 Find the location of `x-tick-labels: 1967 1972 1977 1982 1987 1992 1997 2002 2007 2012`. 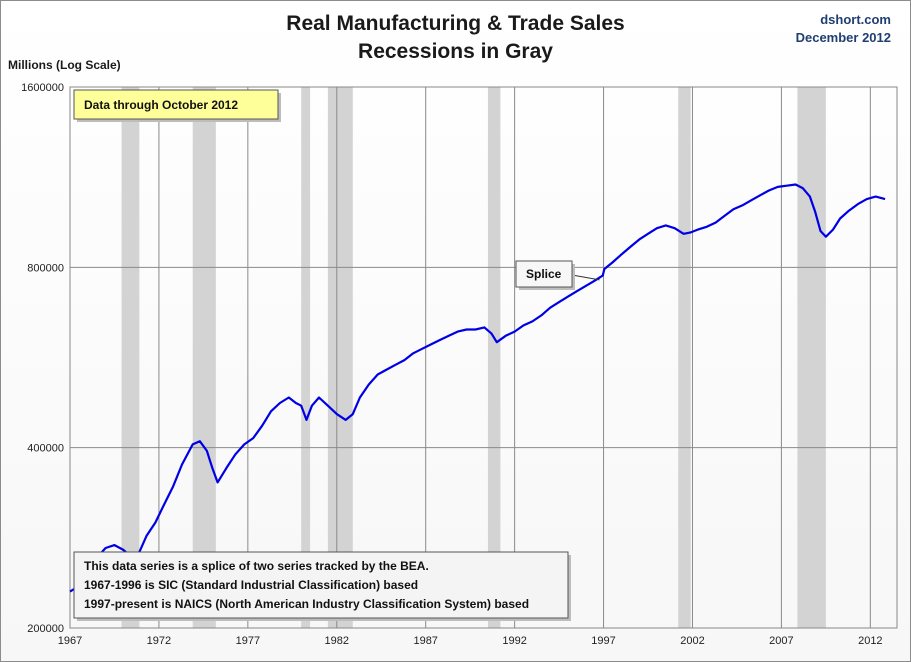

x-tick-labels: 1967 1972 1977 1982 1987 1992 1997 2002 2007 2012 is located at coordinates (470, 641).